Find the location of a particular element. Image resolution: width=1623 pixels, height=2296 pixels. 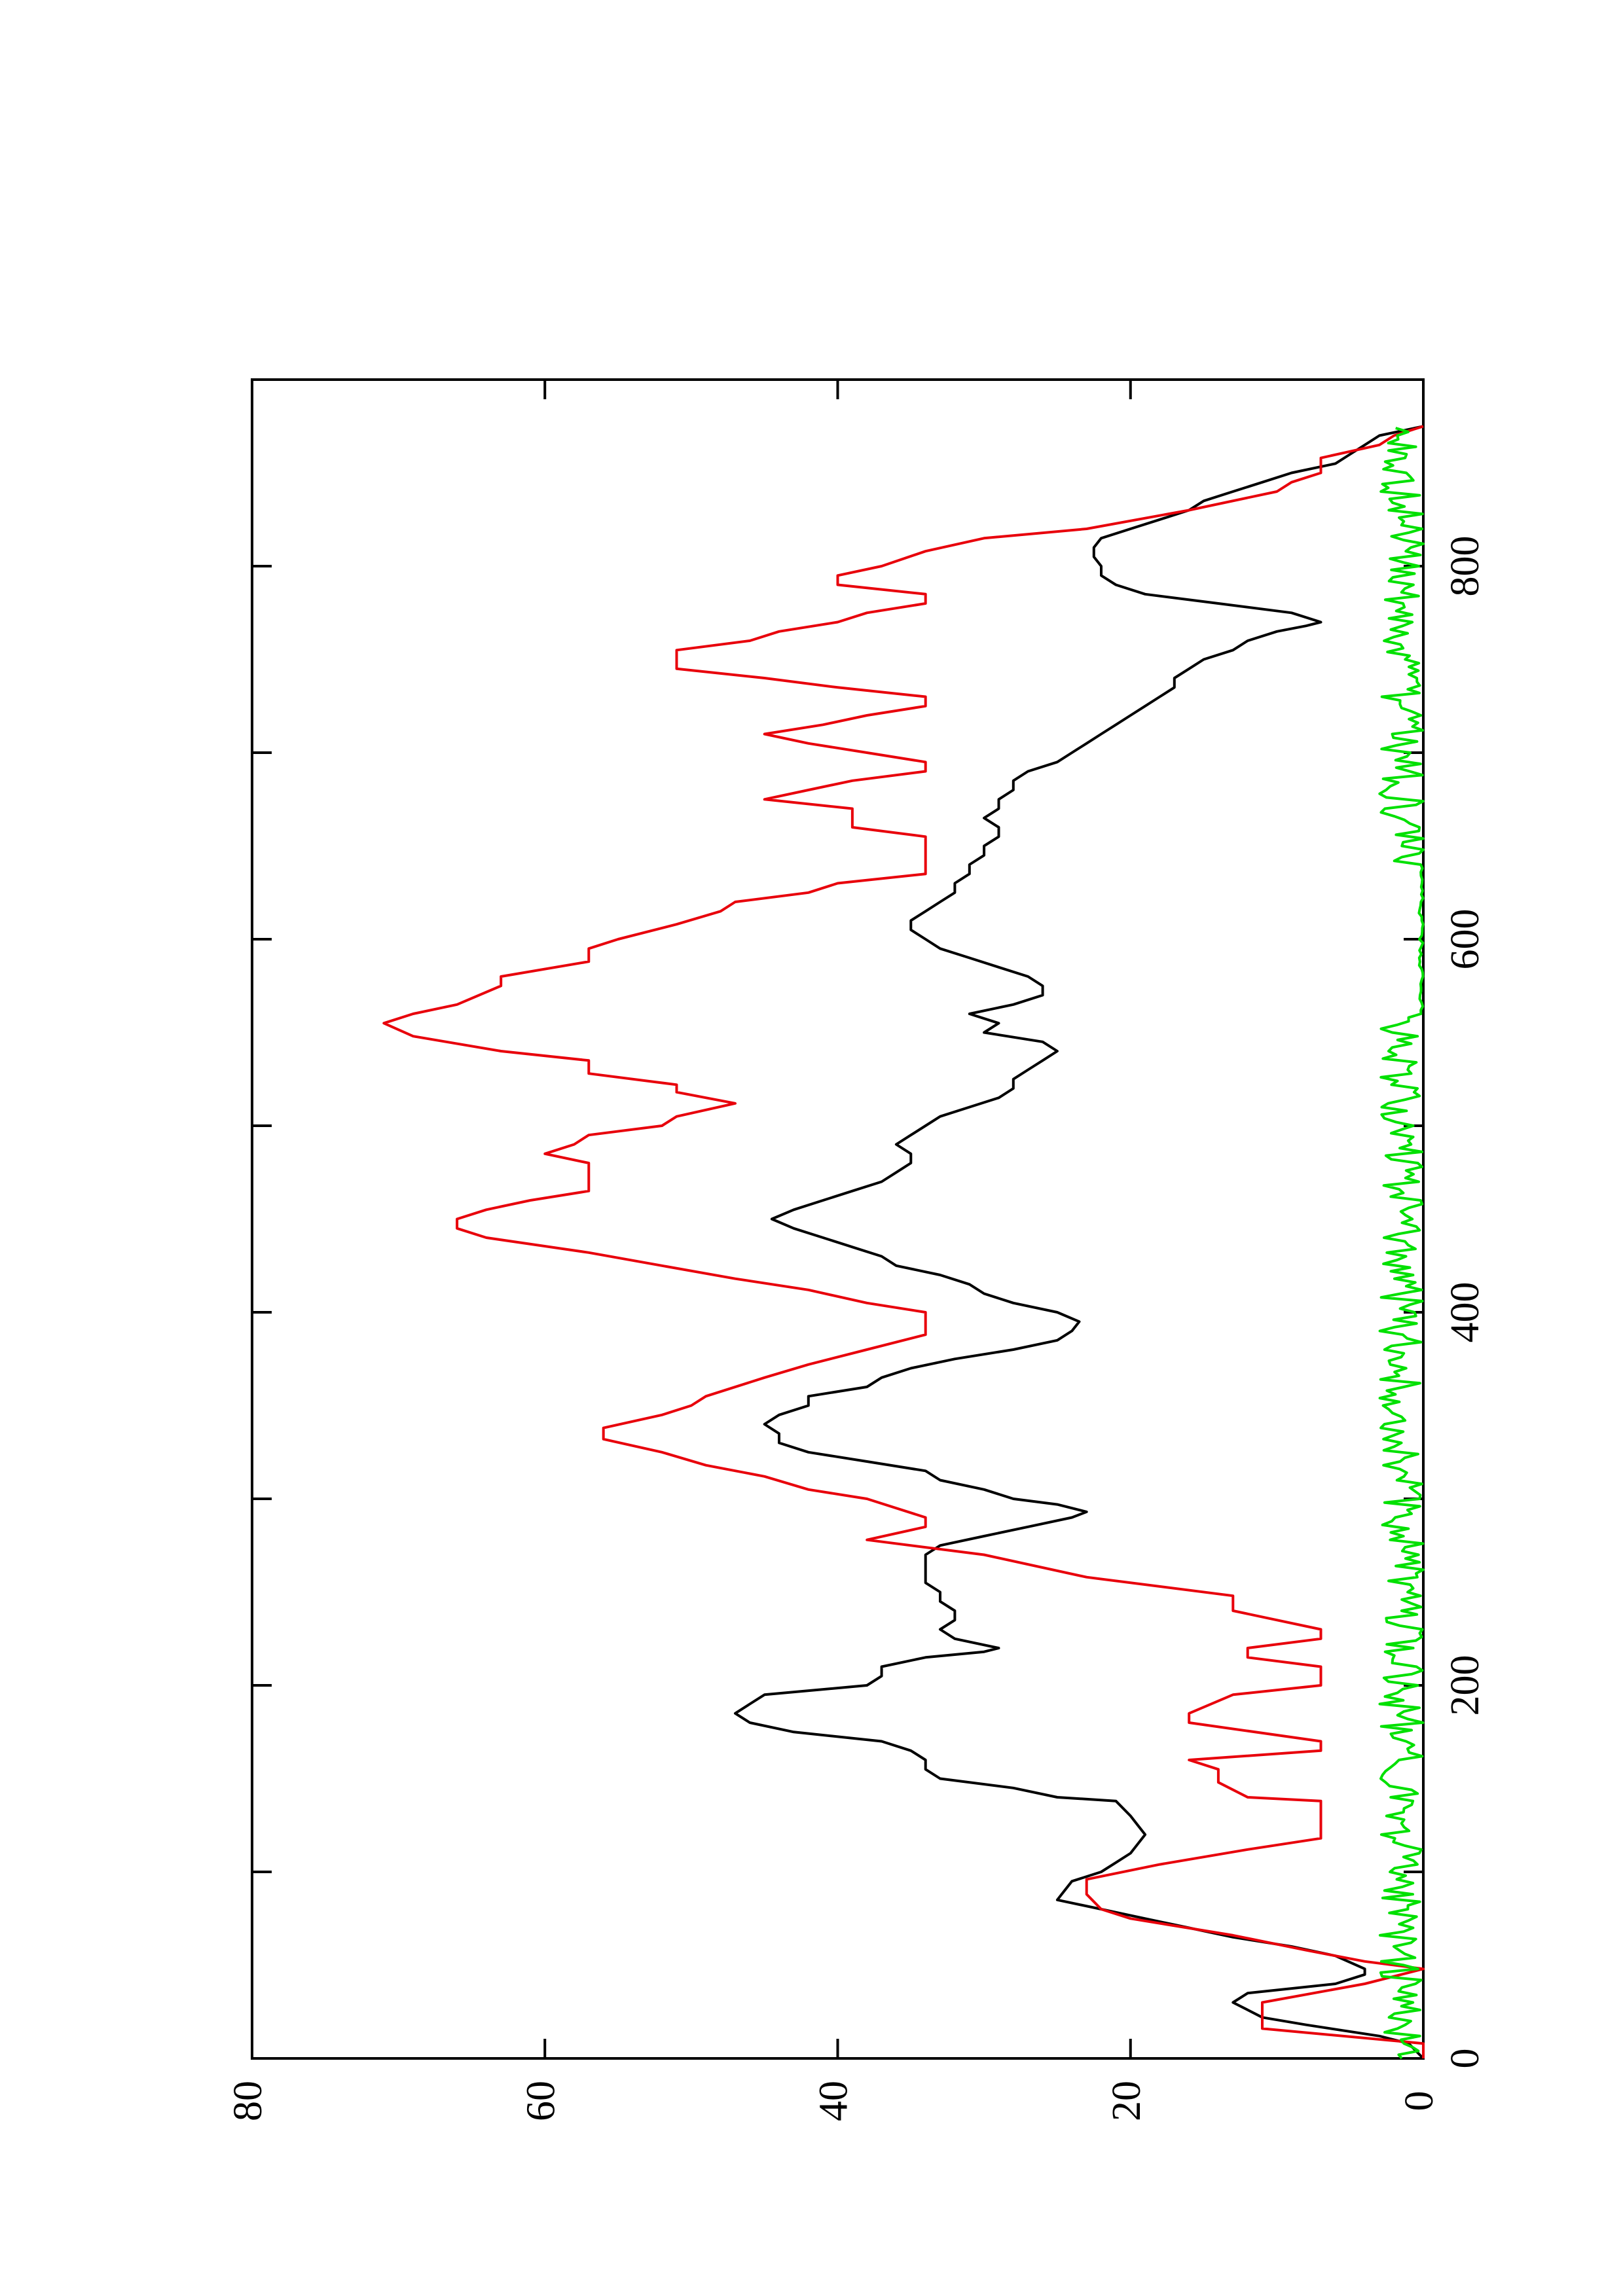

y-tick-label: 80 is located at coordinates (248, 2101).